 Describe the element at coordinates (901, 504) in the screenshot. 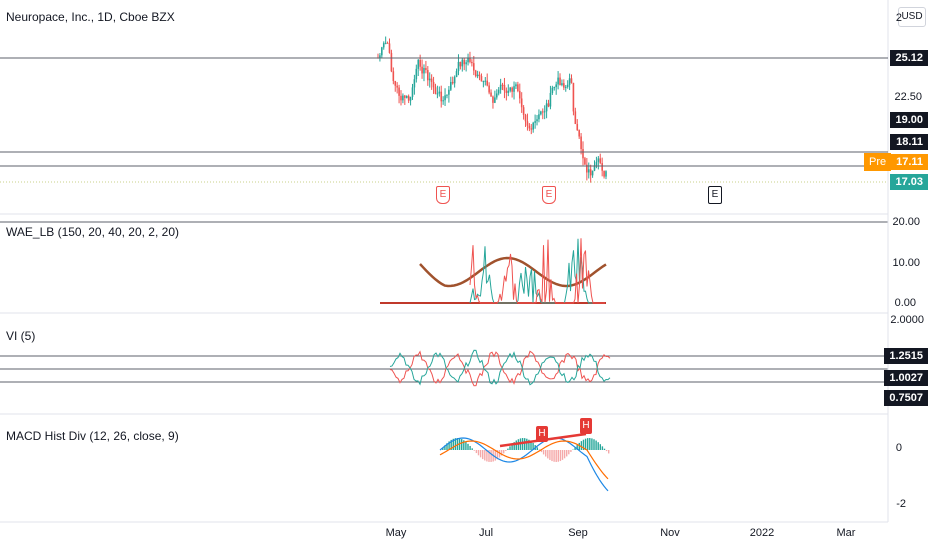

I see `macd-tick-minus-2: -2` at that location.